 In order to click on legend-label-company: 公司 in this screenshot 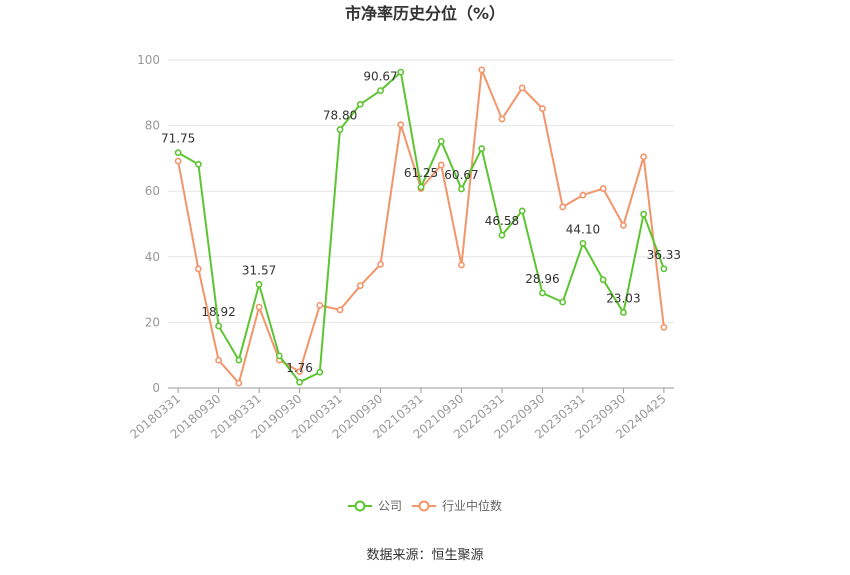, I will do `click(390, 506)`.